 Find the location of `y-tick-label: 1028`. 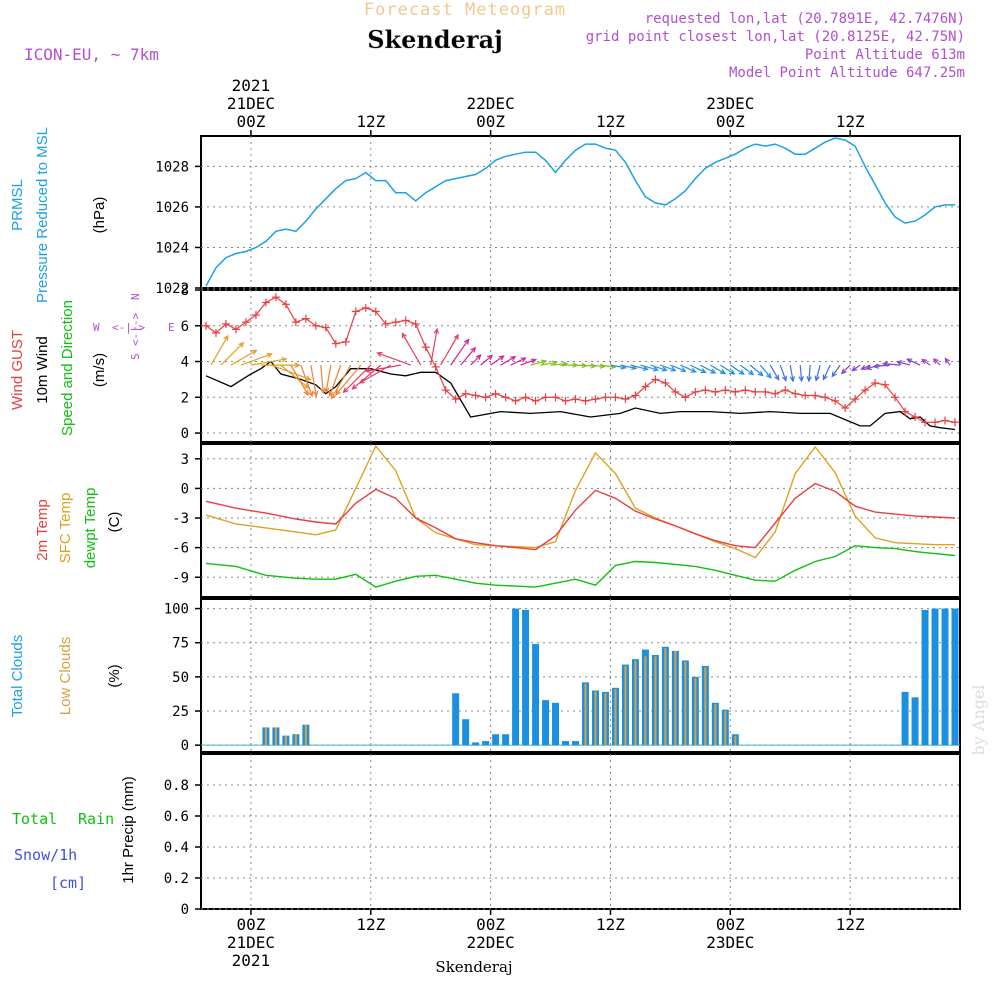

y-tick-label: 1028 is located at coordinates (172, 167).